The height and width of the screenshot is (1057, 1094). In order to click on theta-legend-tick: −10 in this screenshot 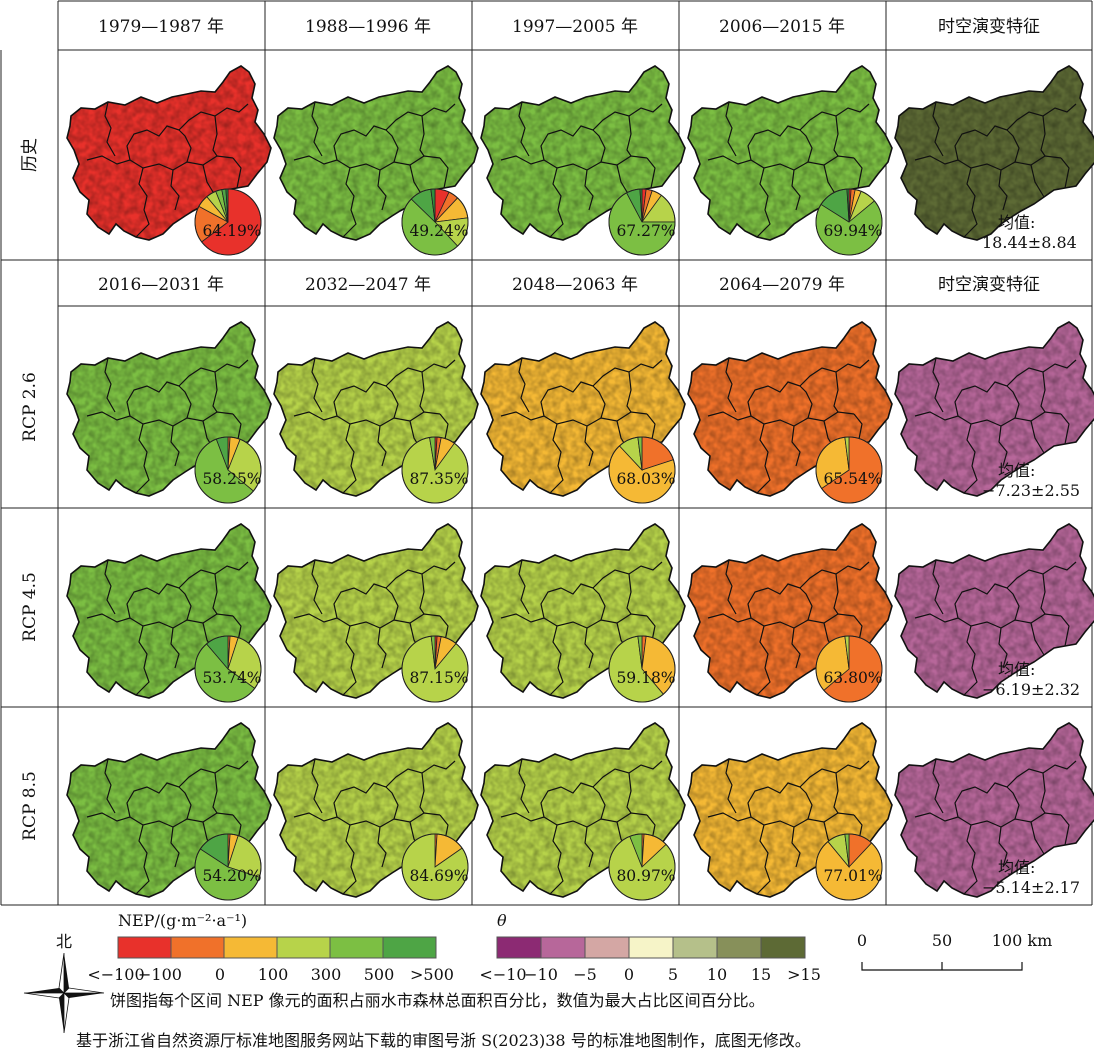, I will do `click(541, 974)`.